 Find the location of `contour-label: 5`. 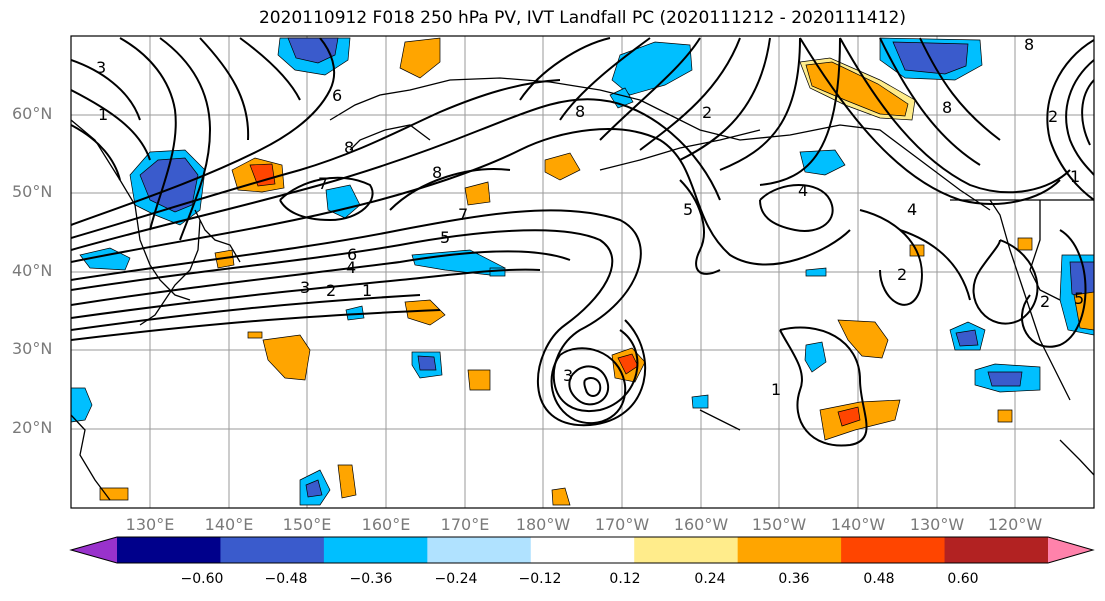

contour-label: 5 is located at coordinates (688, 209).